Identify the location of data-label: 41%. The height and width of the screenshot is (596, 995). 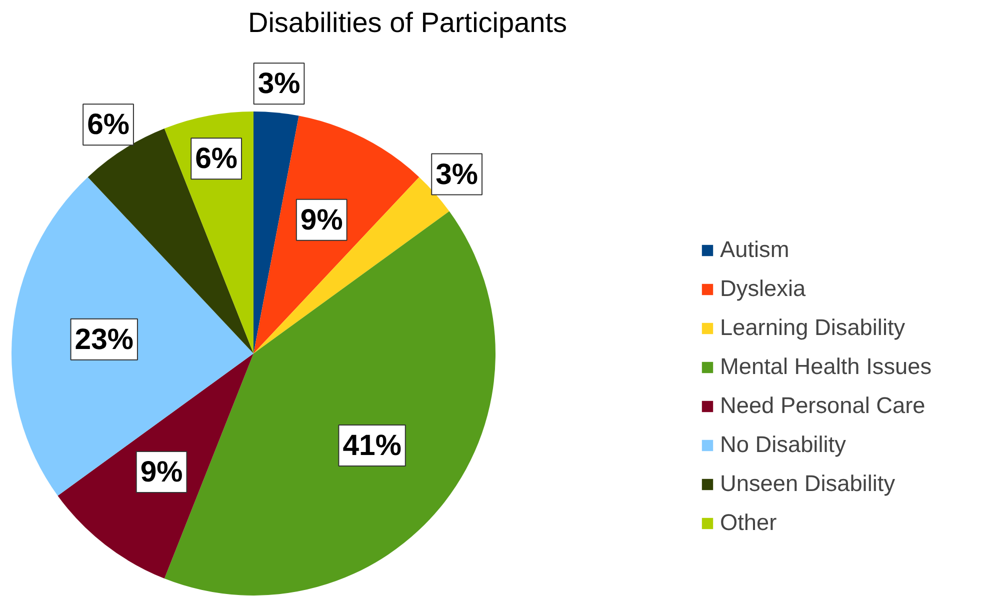
(372, 445).